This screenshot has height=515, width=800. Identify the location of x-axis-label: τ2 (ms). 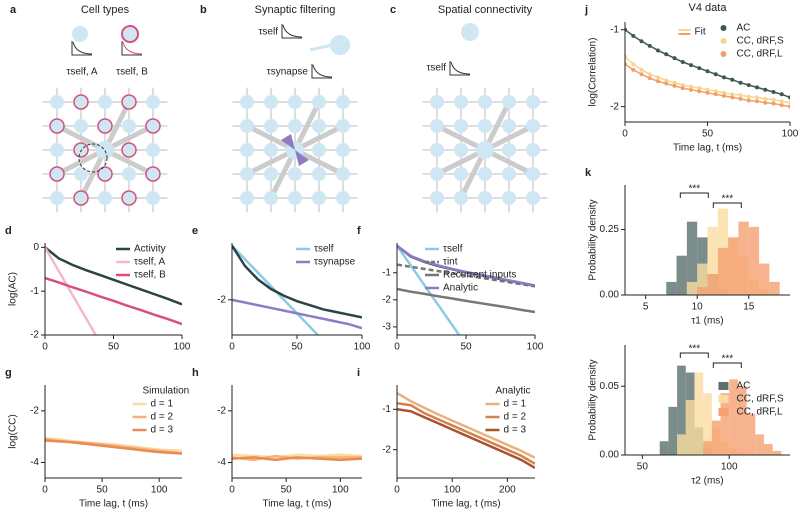
(707, 481).